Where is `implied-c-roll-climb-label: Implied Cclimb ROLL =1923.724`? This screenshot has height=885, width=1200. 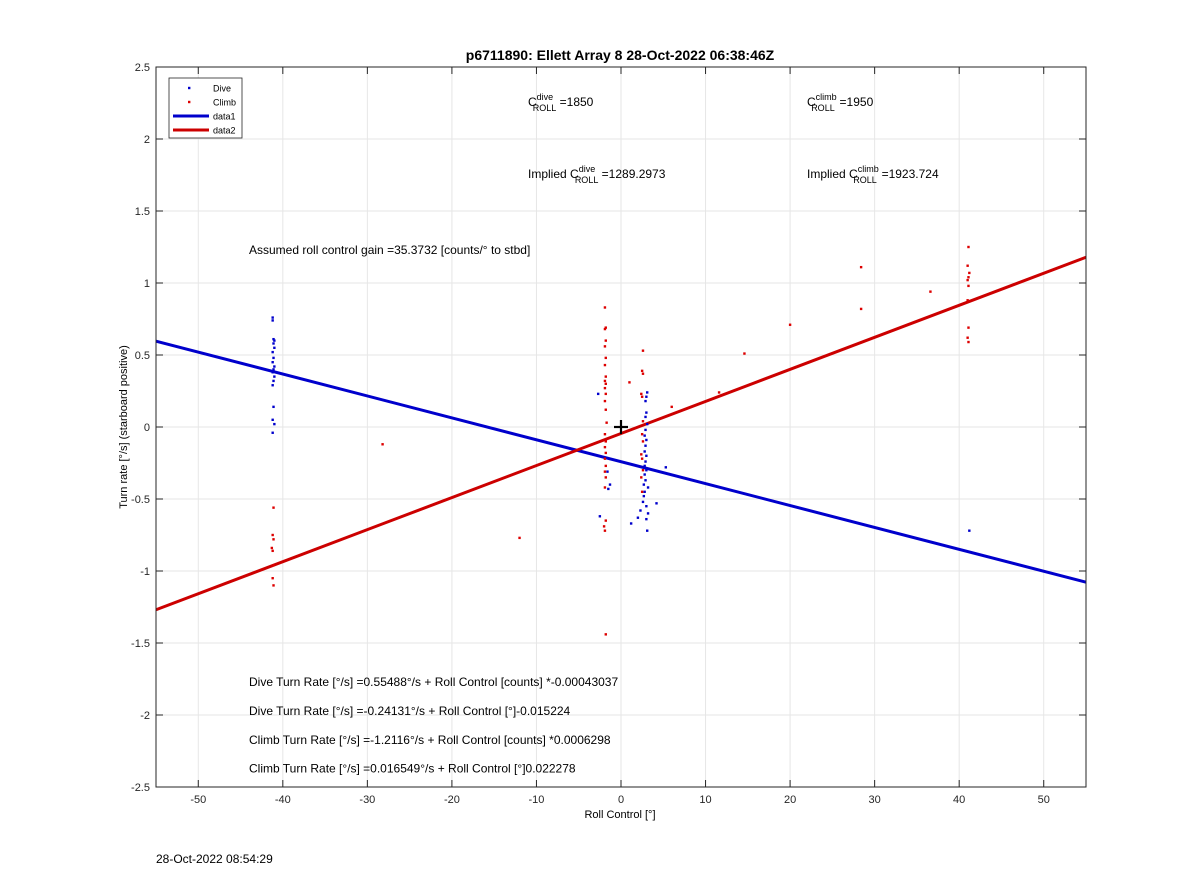 implied-c-roll-climb-label: Implied Cclimb ROLL =1923.724 is located at coordinates (873, 174).